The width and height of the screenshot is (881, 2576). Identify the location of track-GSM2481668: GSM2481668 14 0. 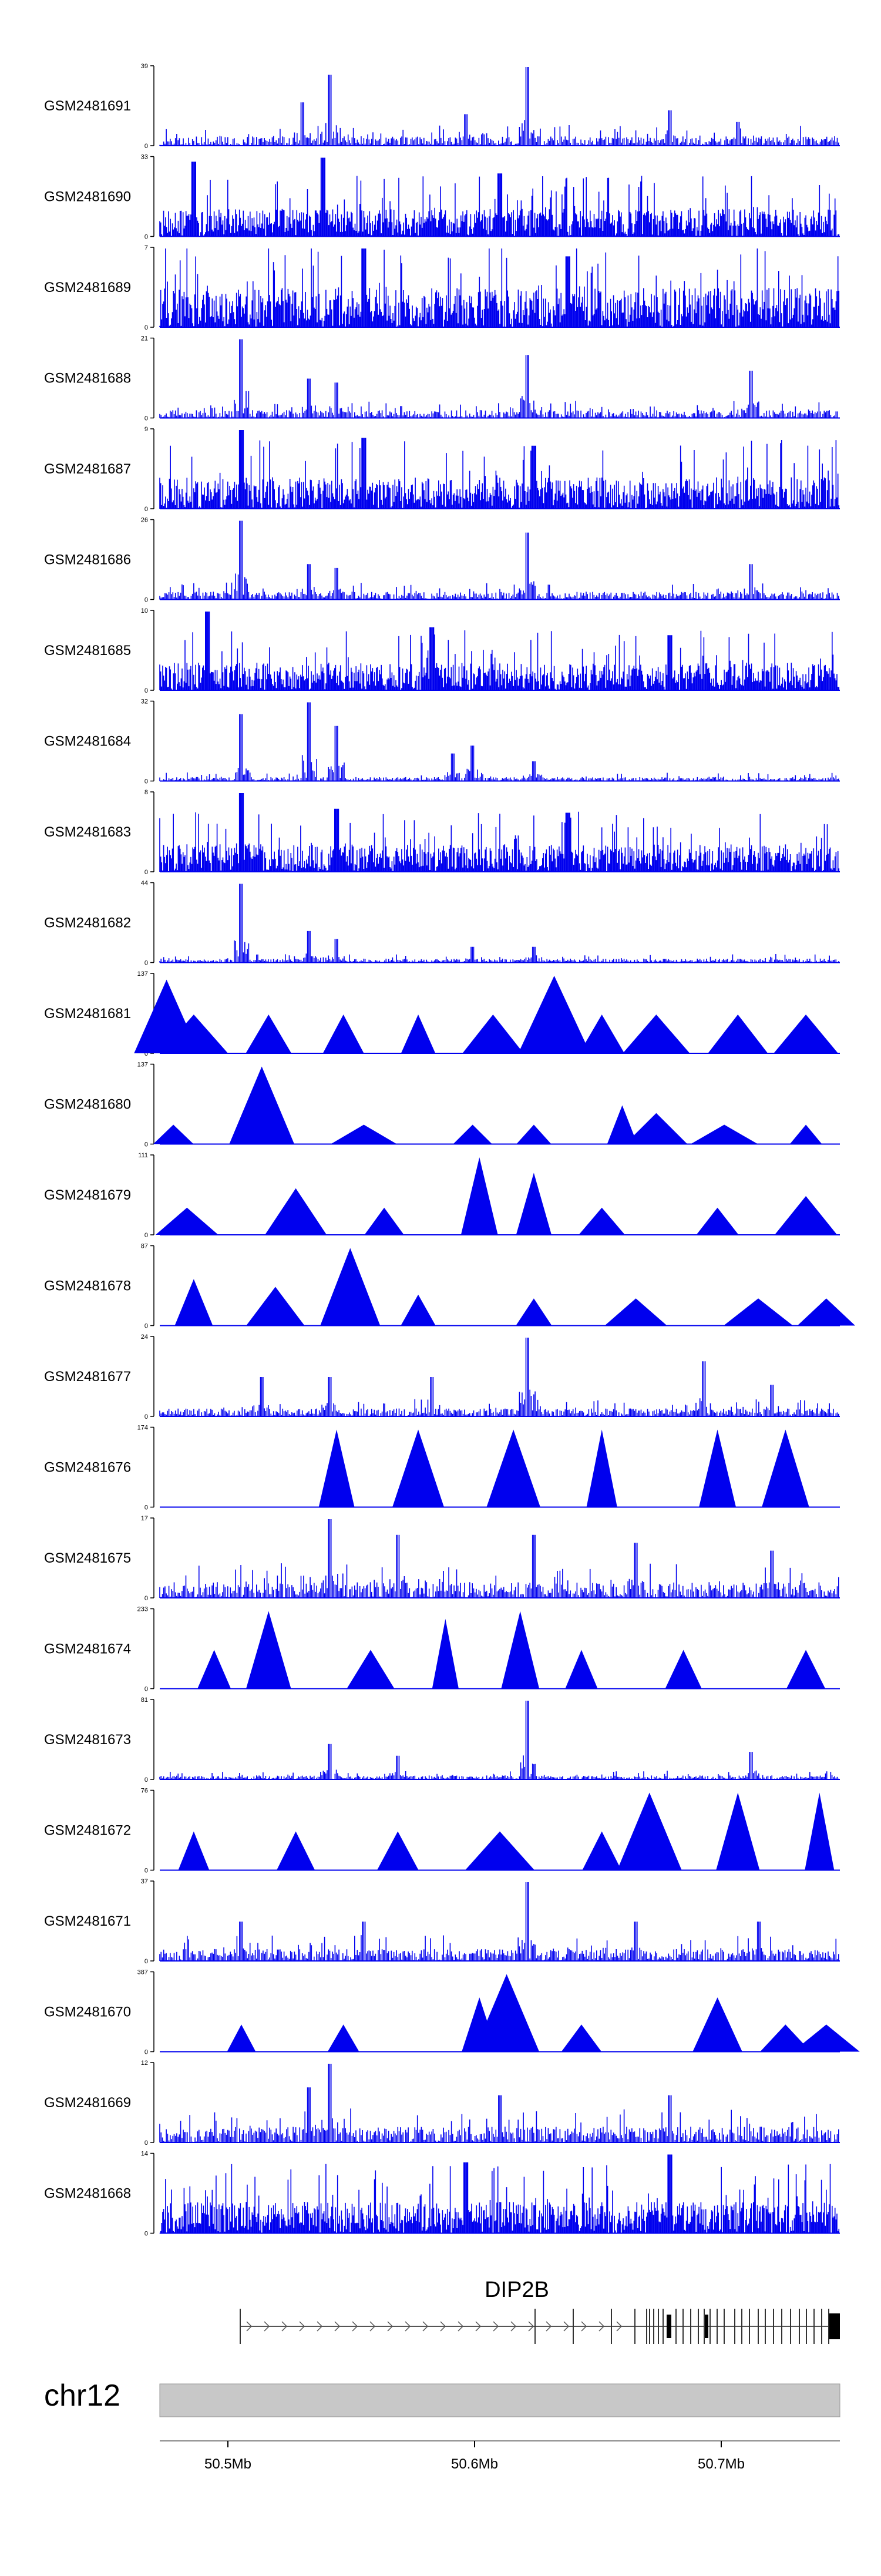
(442, 2194).